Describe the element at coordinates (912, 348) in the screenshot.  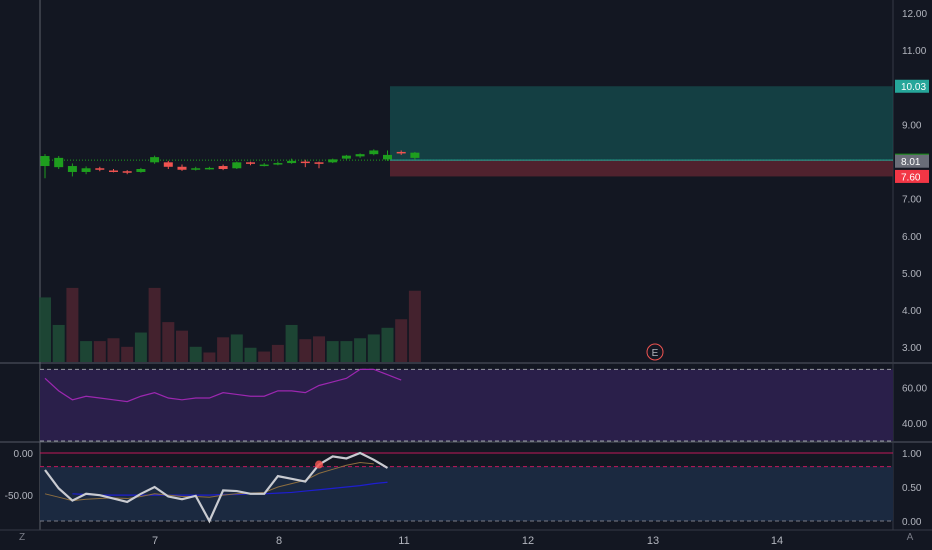
I see `price-tick-label: 3.00` at that location.